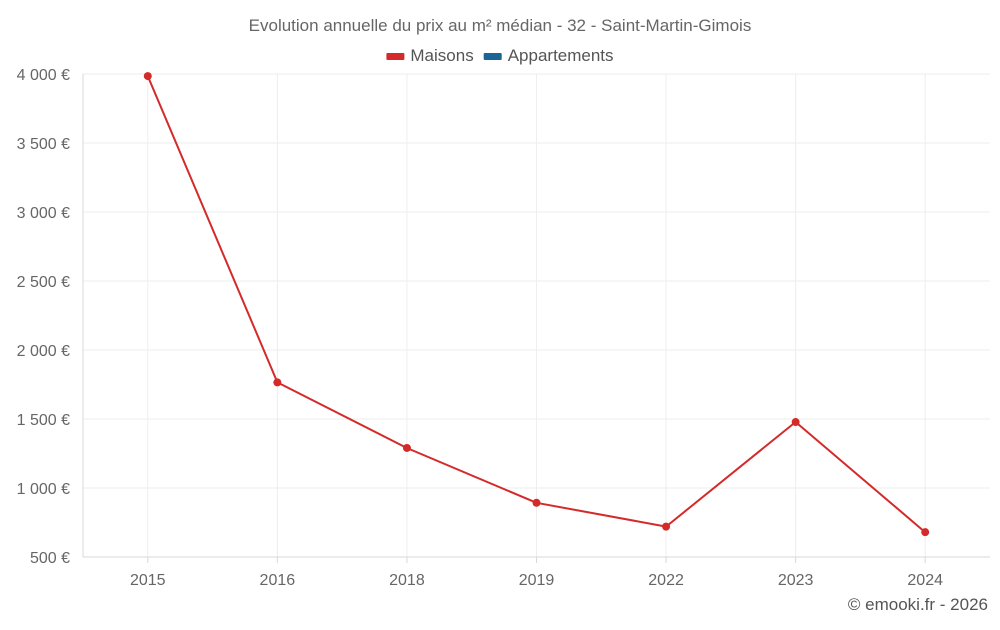  I want to click on legend: Maisons Appartements, so click(500, 55).